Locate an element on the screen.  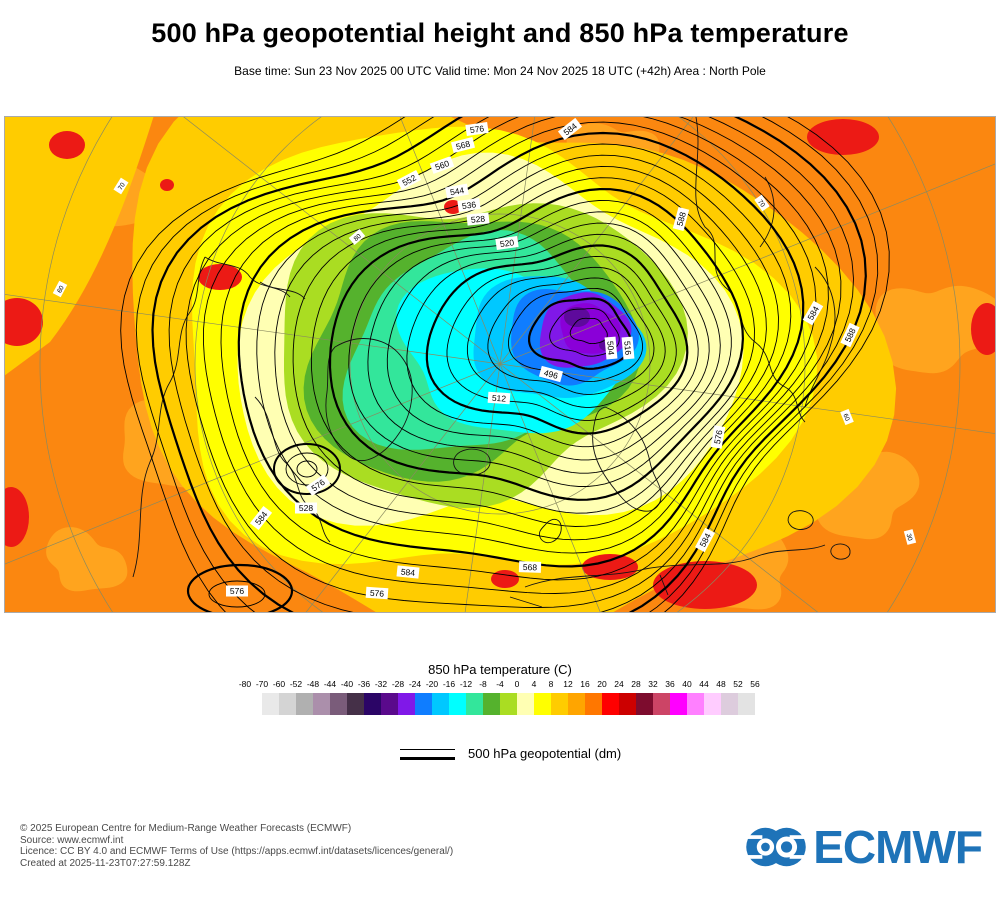
colorbar-tick: 24 is located at coordinates (619, 684).